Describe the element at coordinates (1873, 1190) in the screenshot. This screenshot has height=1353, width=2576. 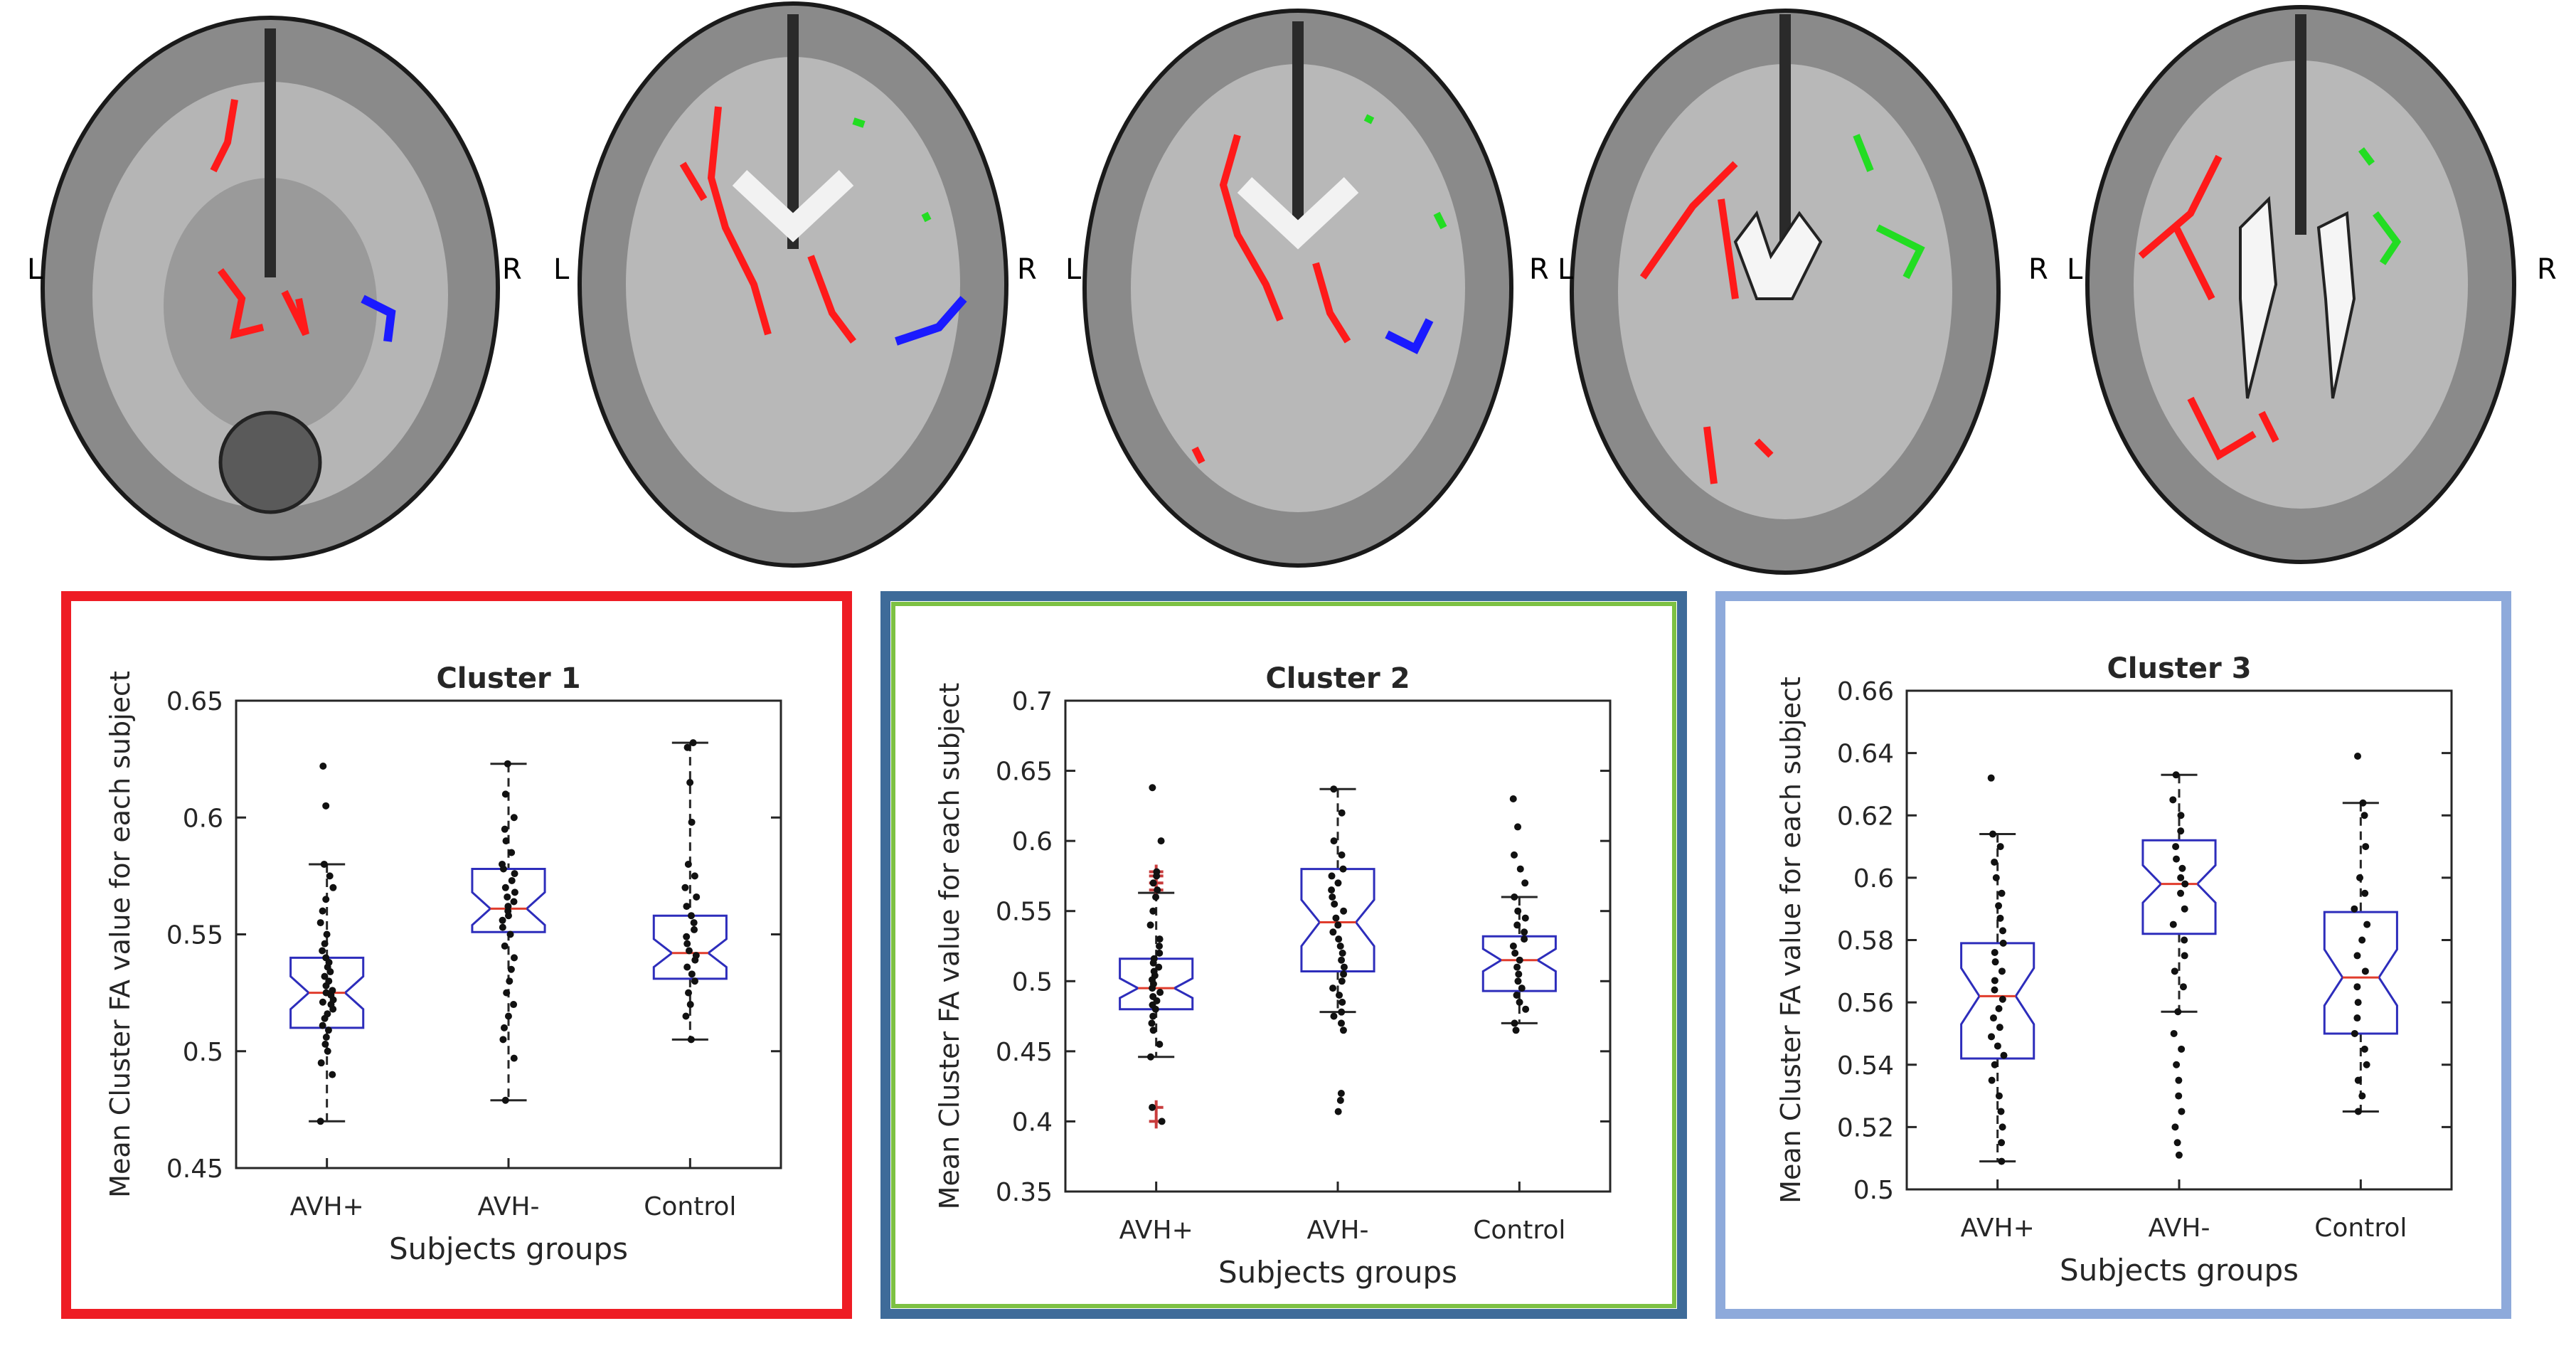
I see `y-tick-label: 0.5` at that location.